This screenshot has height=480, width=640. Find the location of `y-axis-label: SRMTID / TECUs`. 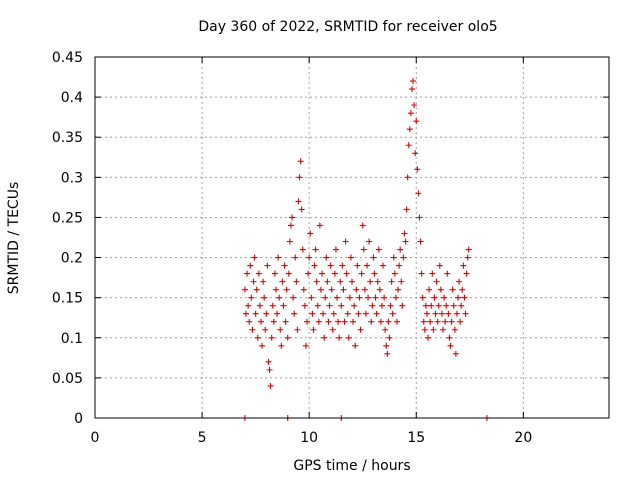

y-axis-label: SRMTID / TECUs is located at coordinates (14, 238).